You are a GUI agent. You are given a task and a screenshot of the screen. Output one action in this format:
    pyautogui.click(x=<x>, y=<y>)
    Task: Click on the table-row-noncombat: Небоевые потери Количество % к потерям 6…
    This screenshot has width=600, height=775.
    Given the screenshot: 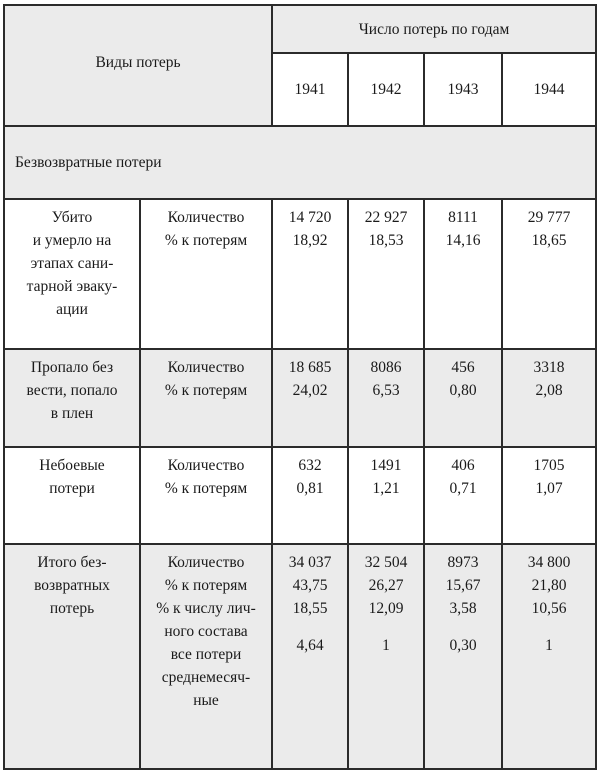 What is the action you would take?
    pyautogui.click(x=300, y=495)
    